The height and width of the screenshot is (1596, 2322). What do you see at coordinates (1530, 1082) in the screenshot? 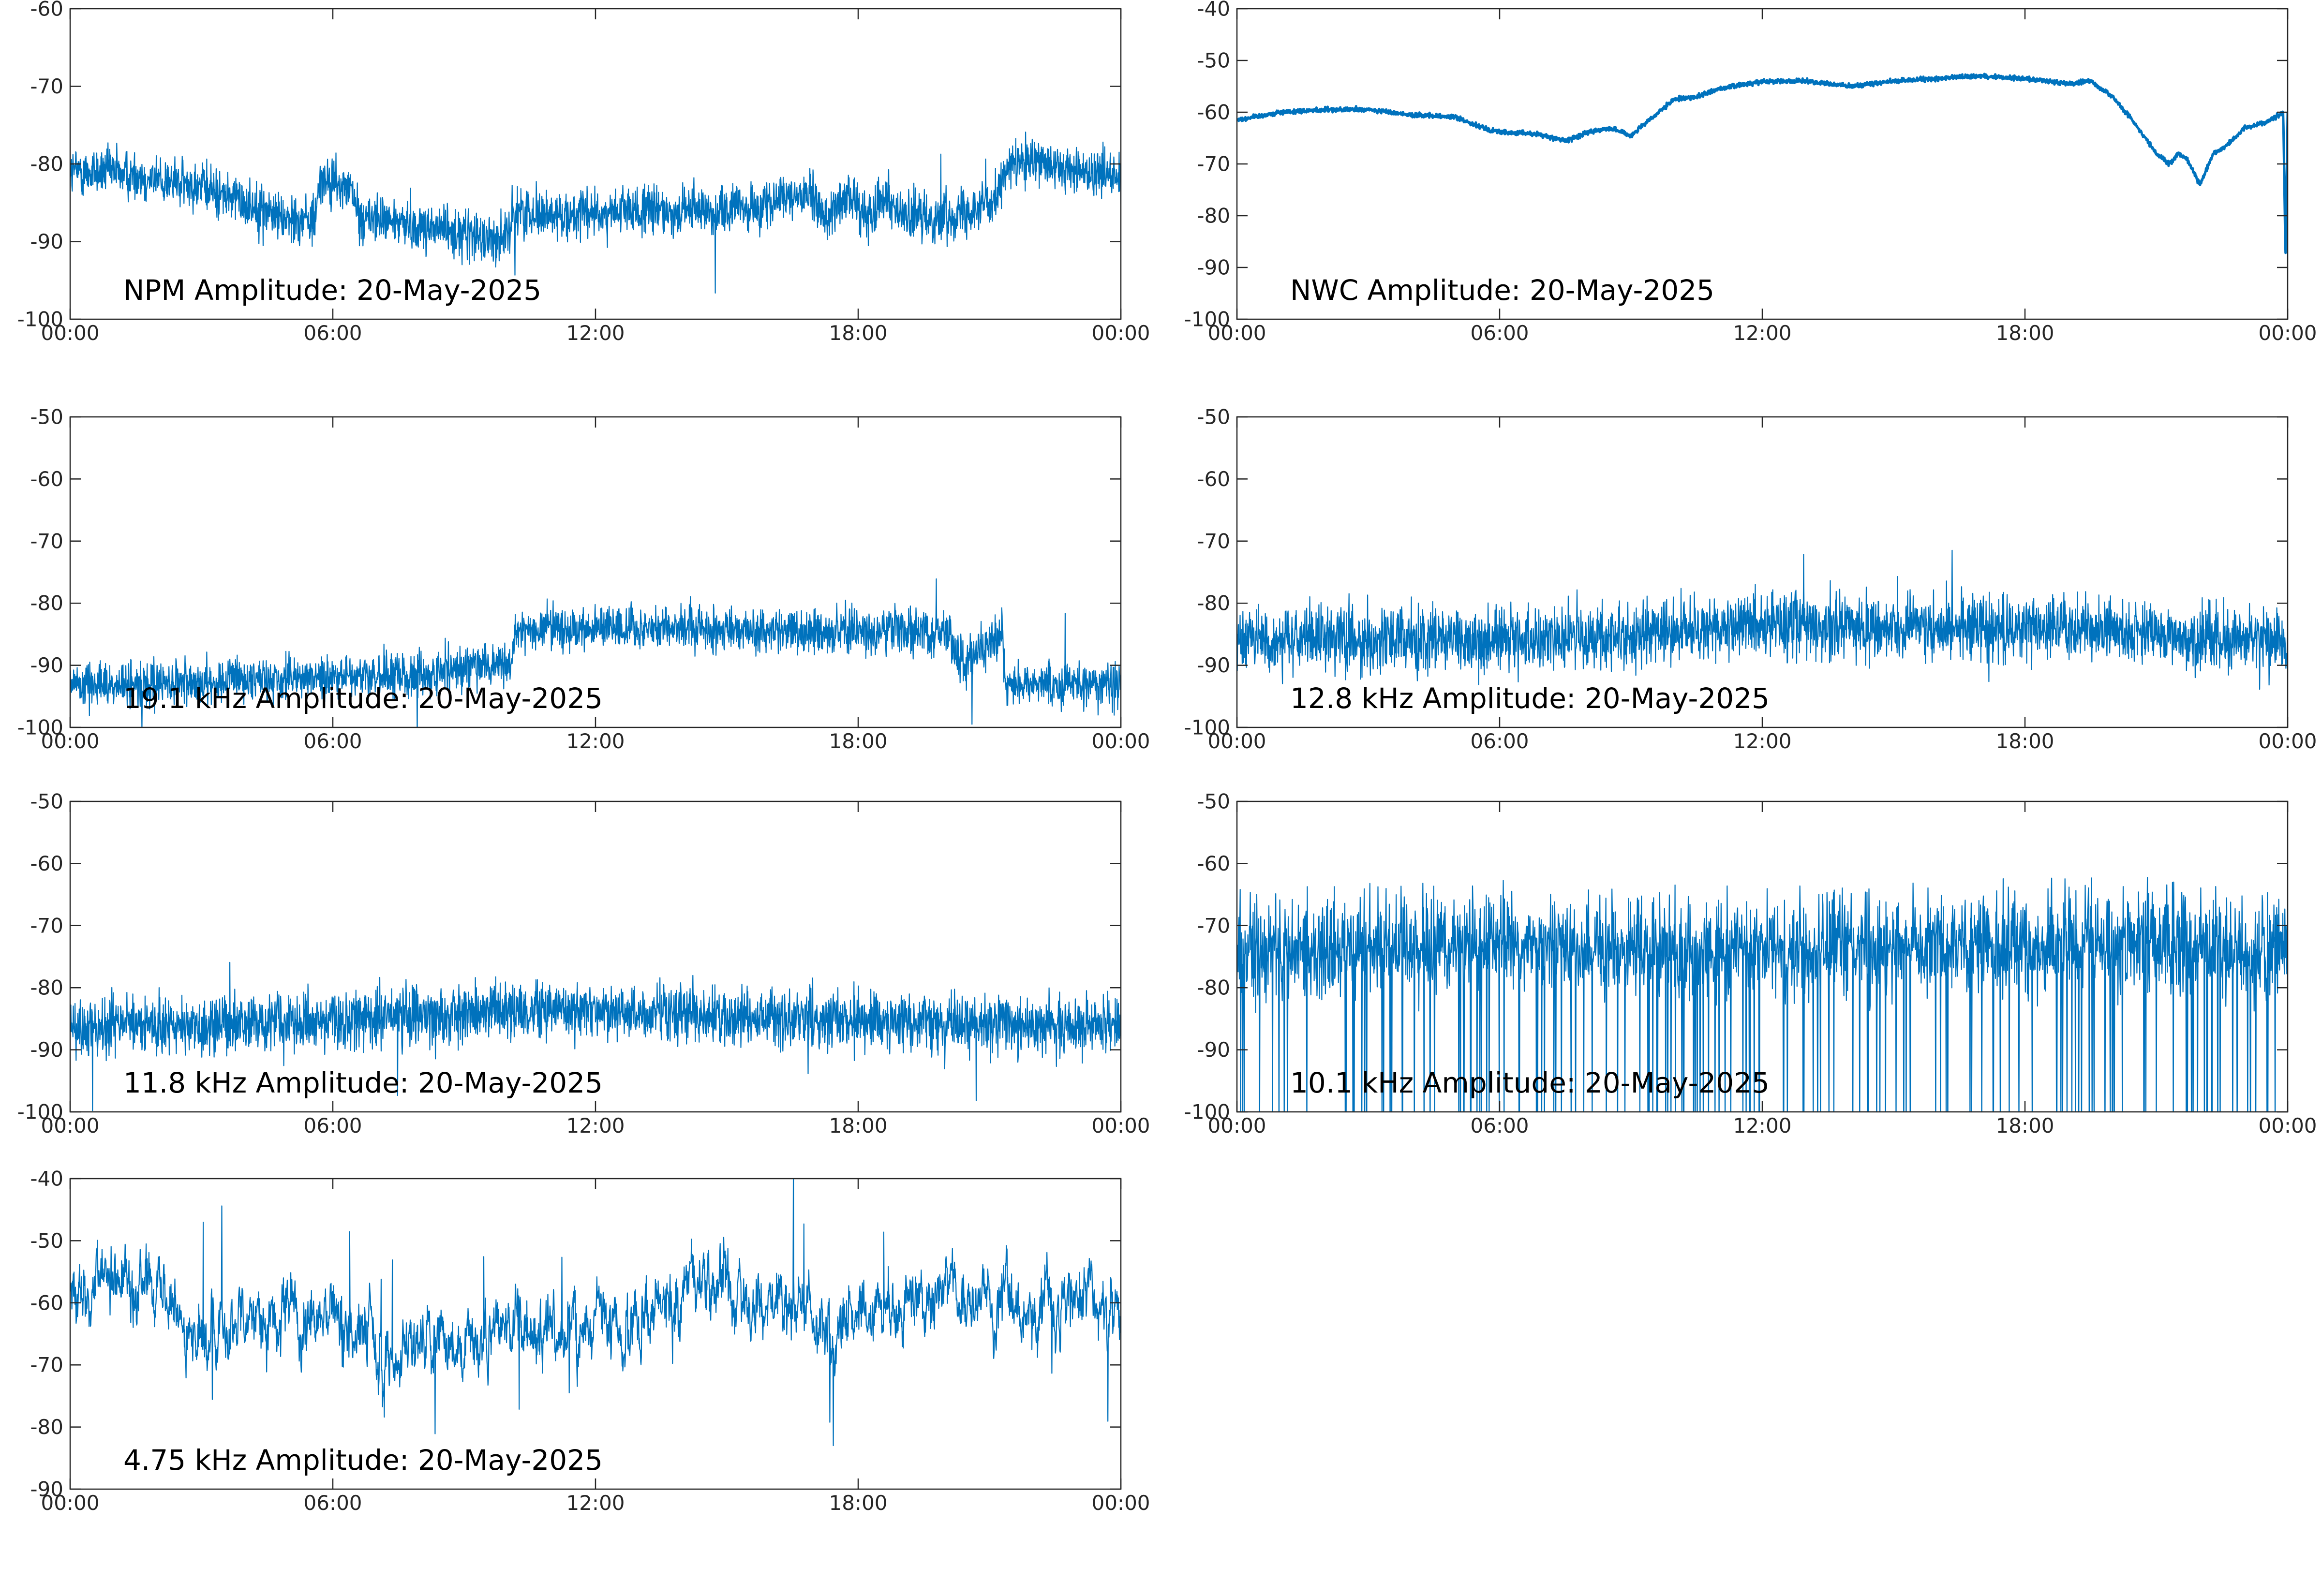
I see `panel-title: 10.1 kHz Amplitude: 20-May-2025` at bounding box center [1530, 1082].